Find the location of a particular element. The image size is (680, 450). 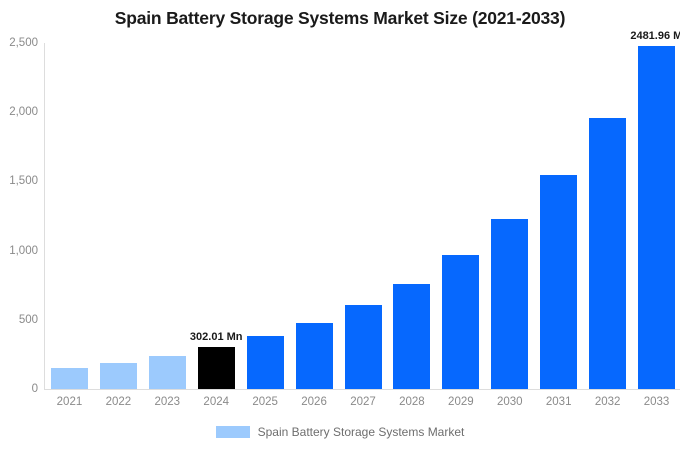

x-axis-tick-label-2032: 2032 is located at coordinates (607, 402).